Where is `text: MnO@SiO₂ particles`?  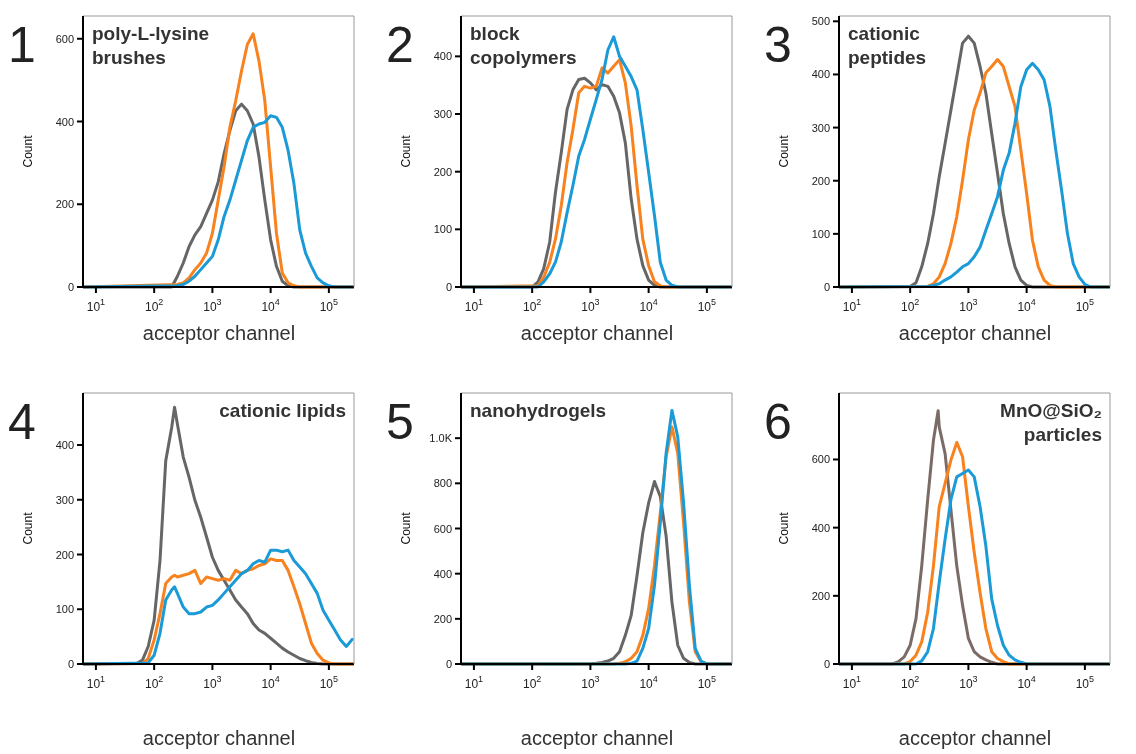 text: MnO@SiO₂ particles is located at coordinates (1050, 423).